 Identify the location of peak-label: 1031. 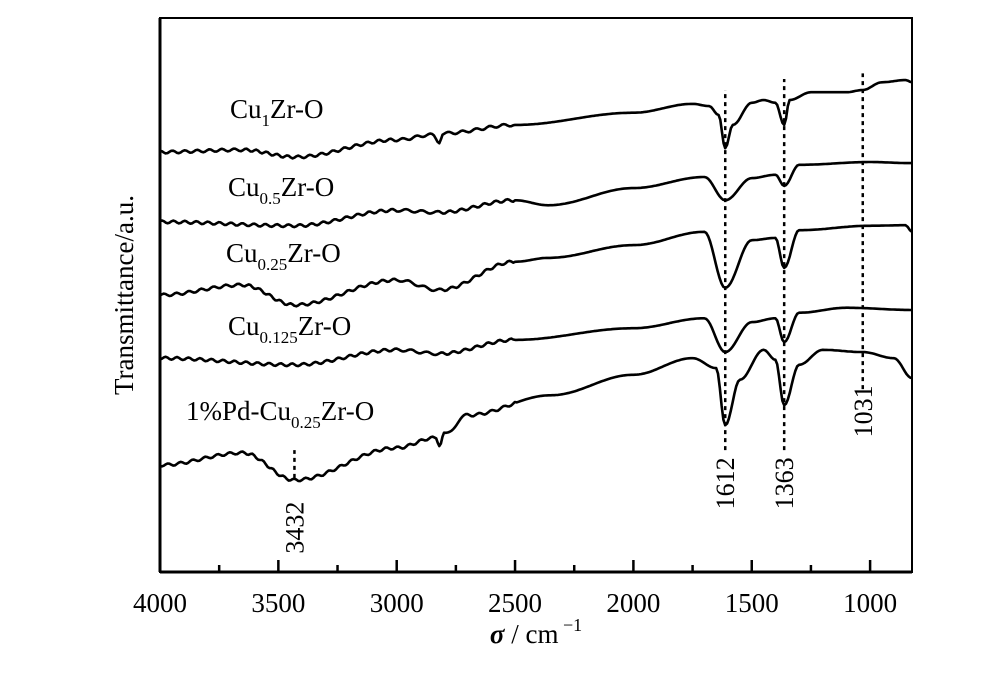
(863, 411).